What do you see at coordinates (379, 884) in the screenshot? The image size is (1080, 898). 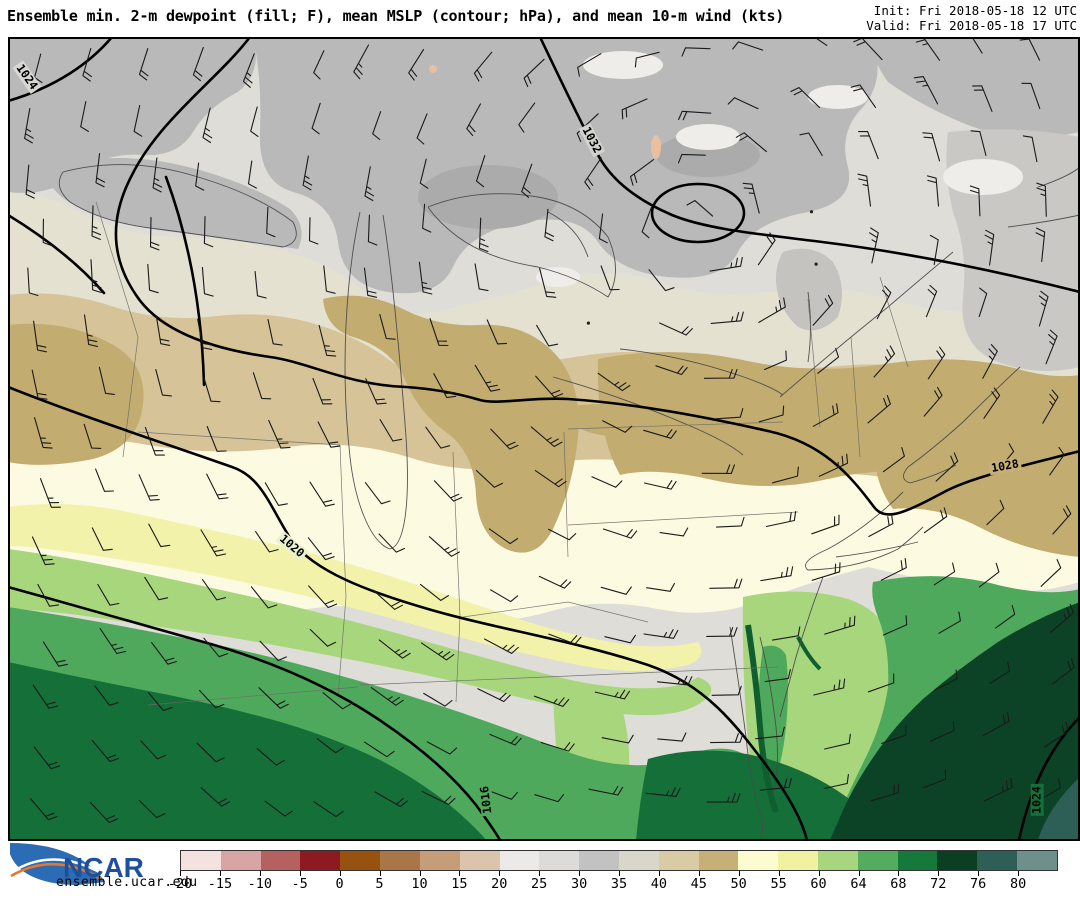 I see `colorbar-tick-label: 5` at bounding box center [379, 884].